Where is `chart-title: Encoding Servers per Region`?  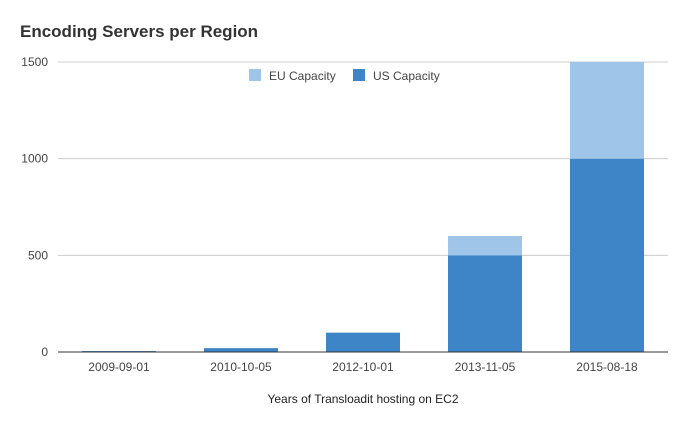
chart-title: Encoding Servers per Region is located at coordinates (139, 31).